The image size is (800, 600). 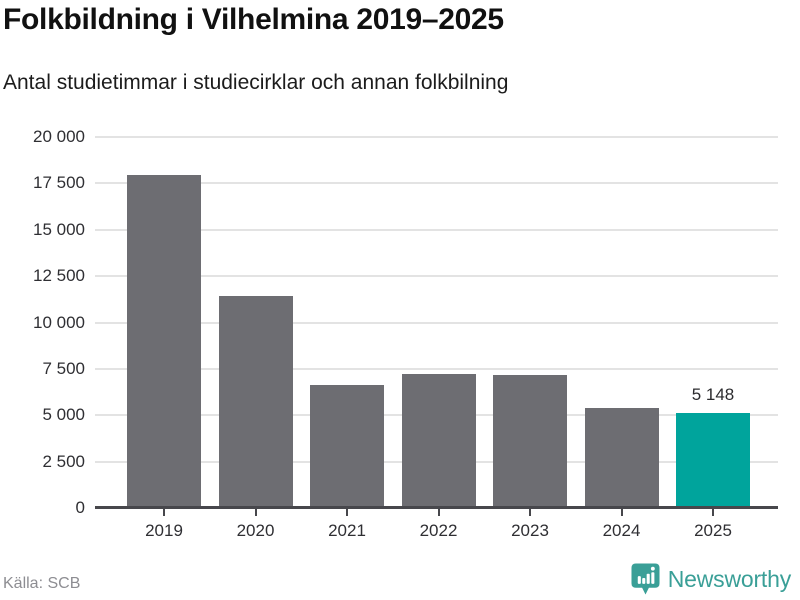 I want to click on newsworthy-brand: Newsworthy, so click(x=711, y=579).